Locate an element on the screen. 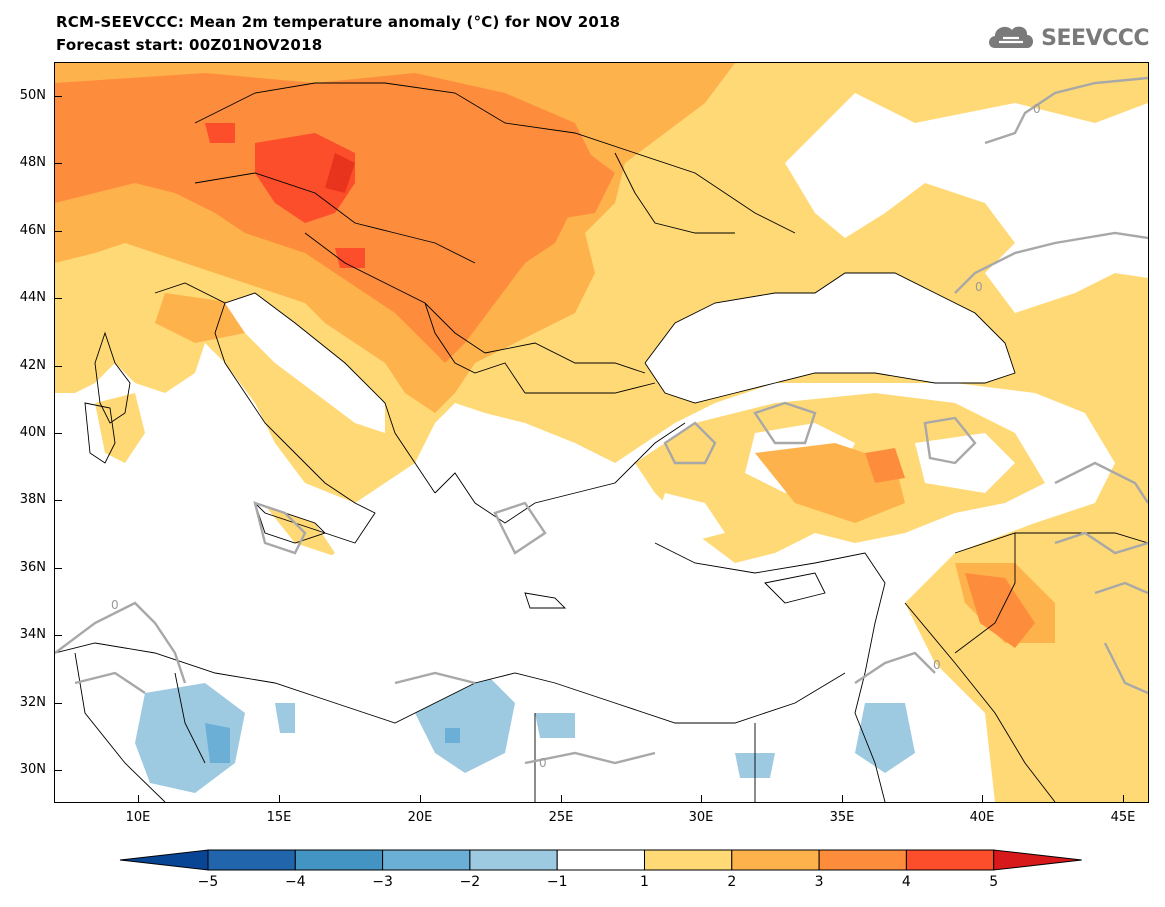  lat-tick-label: 32N is located at coordinates (32, 702).